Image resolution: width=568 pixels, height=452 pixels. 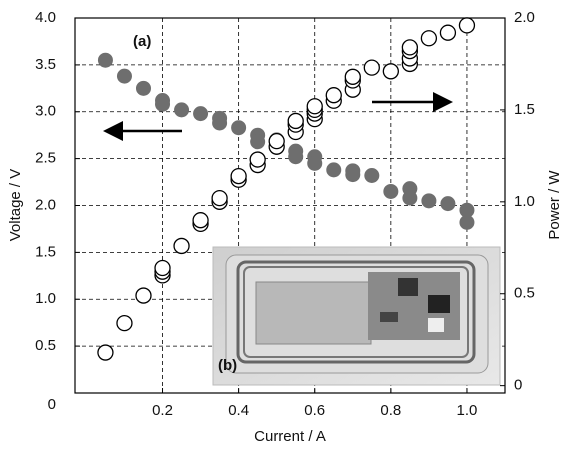 What do you see at coordinates (45, 17) in the screenshot?
I see `y-tick-label: 4.0` at bounding box center [45, 17].